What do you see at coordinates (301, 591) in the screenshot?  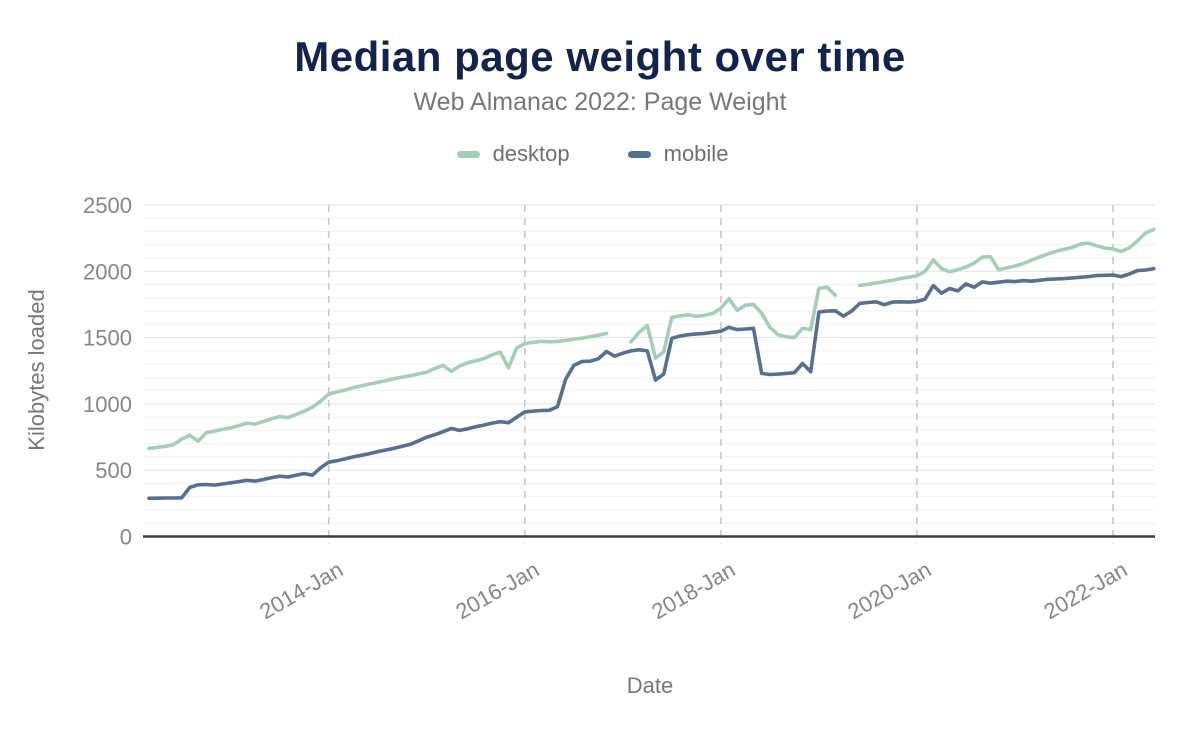 I see `svg-text: 2014-Jan` at bounding box center [301, 591].